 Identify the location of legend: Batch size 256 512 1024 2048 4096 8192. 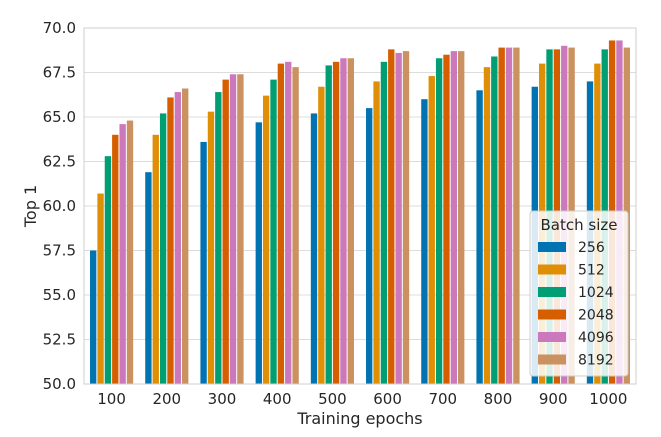
(579, 293).